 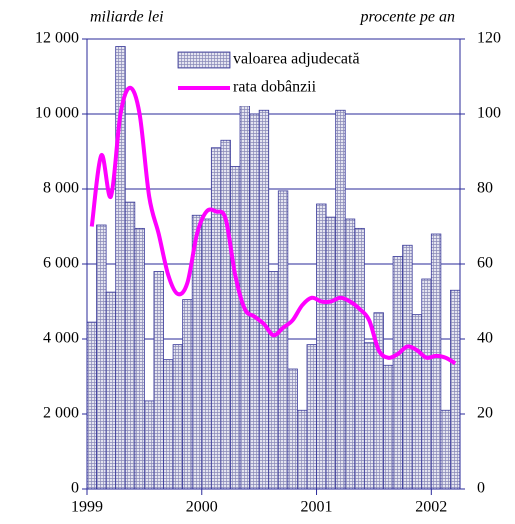 I want to click on y-tick-label: 10 000, so click(x=57, y=113).